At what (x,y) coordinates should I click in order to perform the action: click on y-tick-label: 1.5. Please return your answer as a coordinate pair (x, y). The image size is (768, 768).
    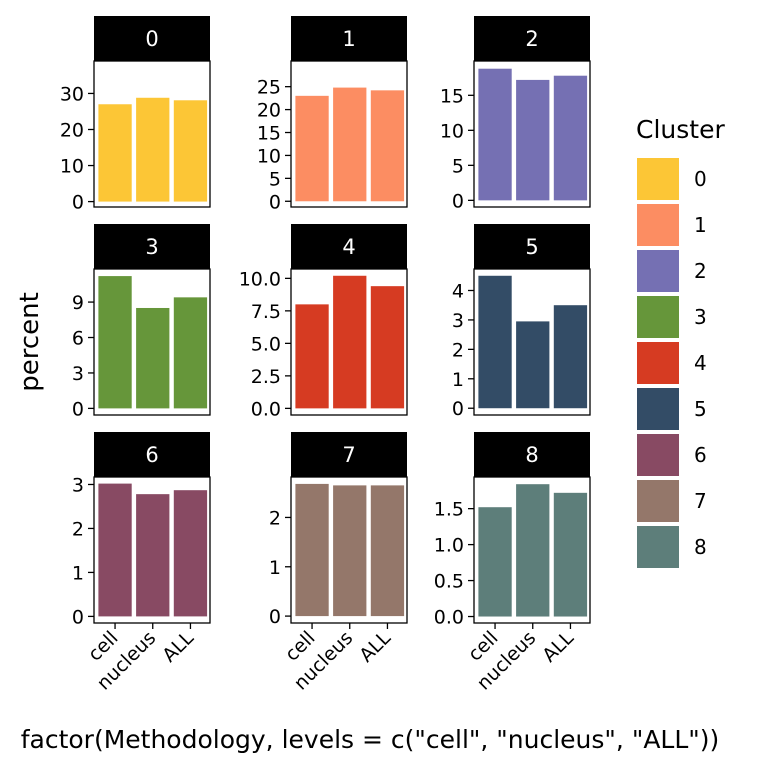
    Looking at the image, I should click on (449, 510).